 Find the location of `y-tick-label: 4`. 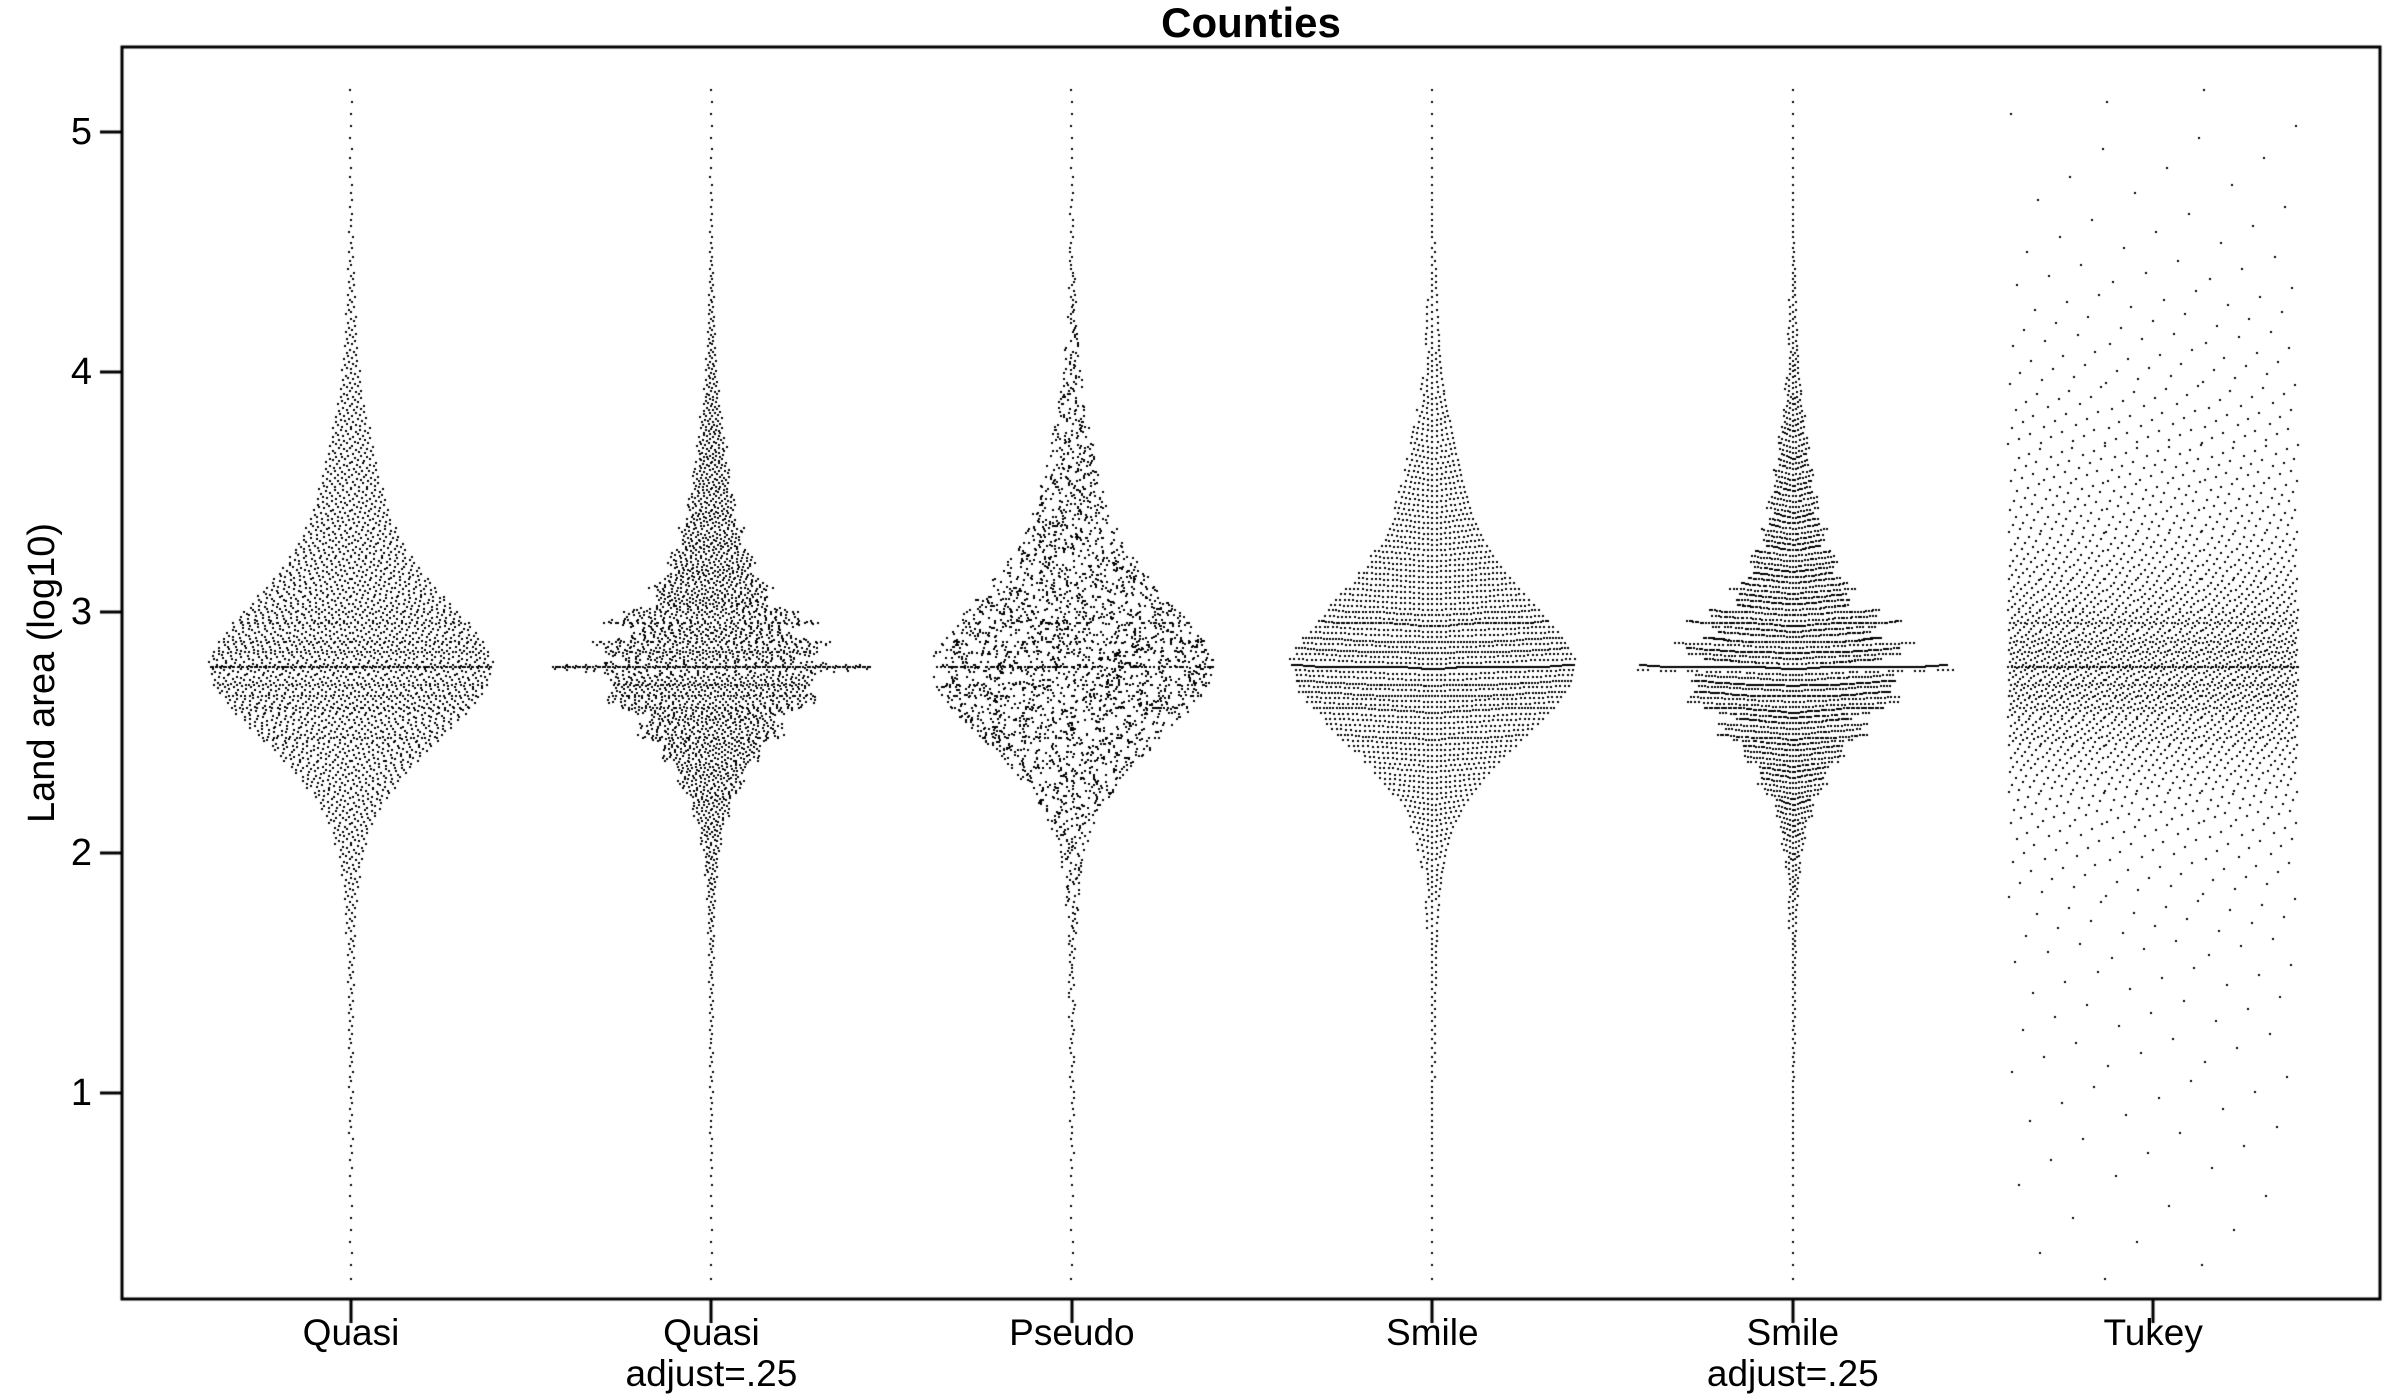

y-tick-label: 4 is located at coordinates (81, 372).